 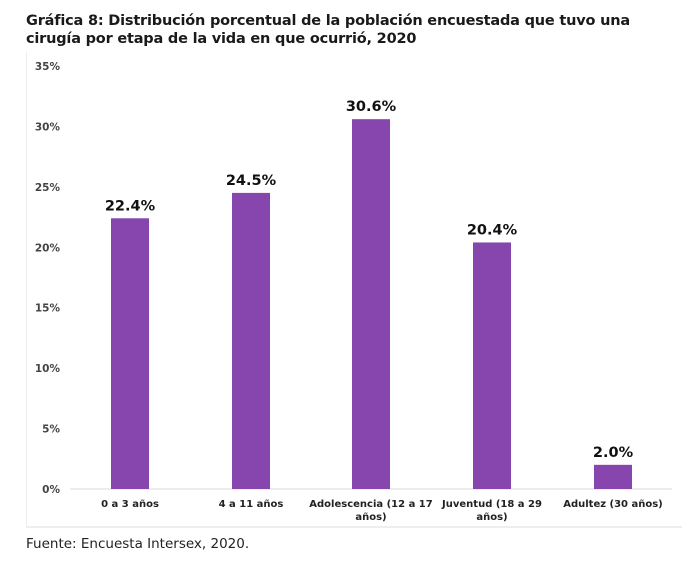 What do you see at coordinates (48, 369) in the screenshot?
I see `y-tick-label: 10%` at bounding box center [48, 369].